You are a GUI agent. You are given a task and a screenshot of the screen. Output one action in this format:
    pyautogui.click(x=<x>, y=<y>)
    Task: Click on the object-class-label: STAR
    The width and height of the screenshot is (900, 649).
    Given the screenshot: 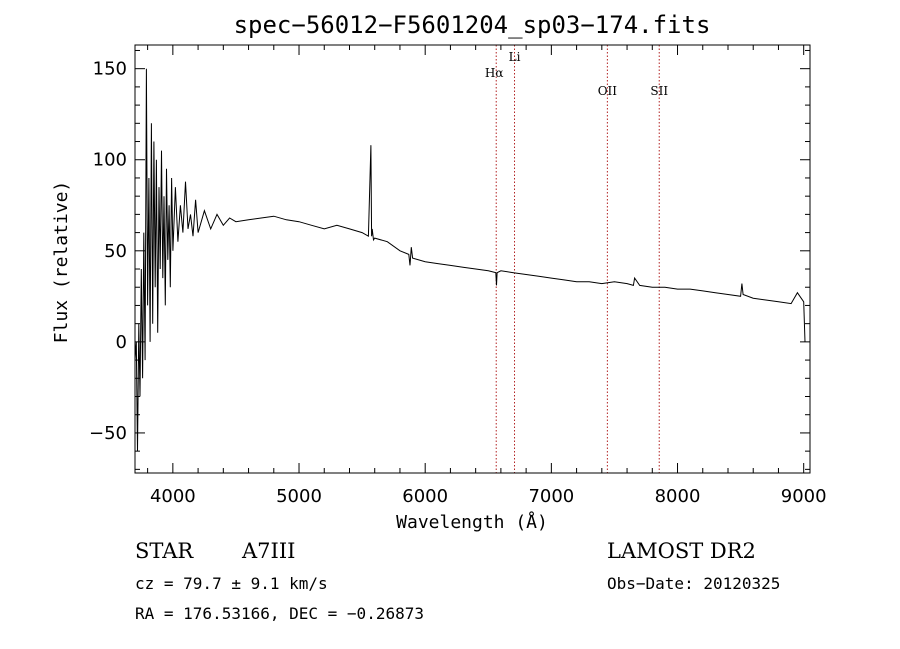 What is the action you would take?
    pyautogui.click(x=164, y=551)
    